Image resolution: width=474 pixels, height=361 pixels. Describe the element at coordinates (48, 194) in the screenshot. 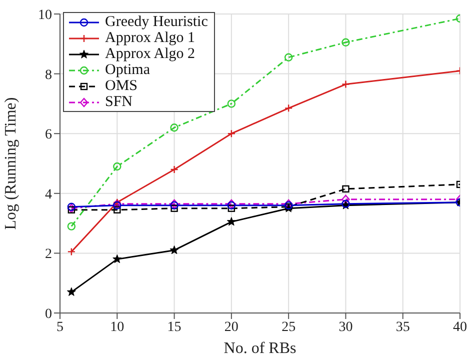

I see `y-tick-label: 4` at that location.